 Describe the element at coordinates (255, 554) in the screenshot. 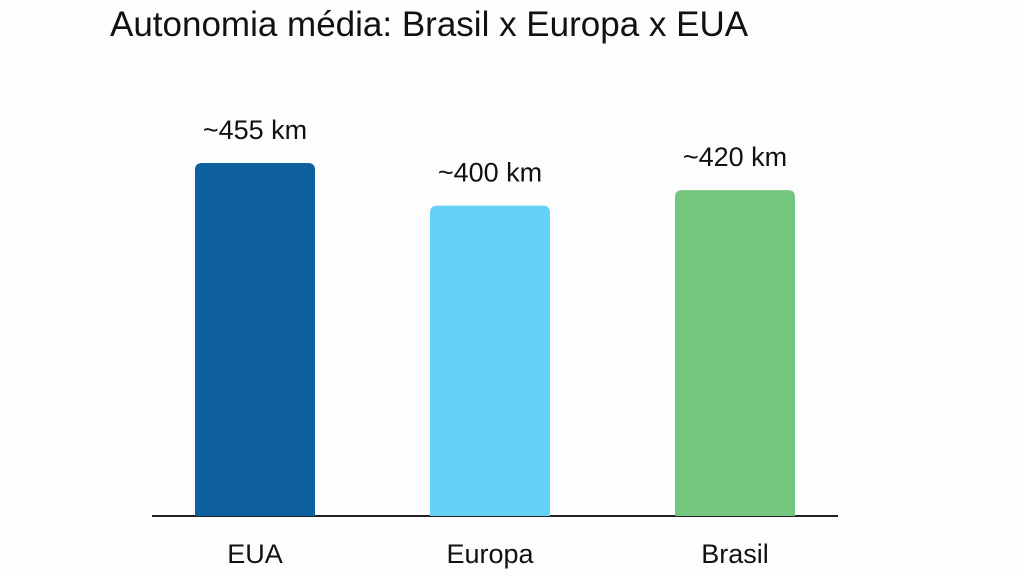

I see `x-tick-label: EUA` at that location.